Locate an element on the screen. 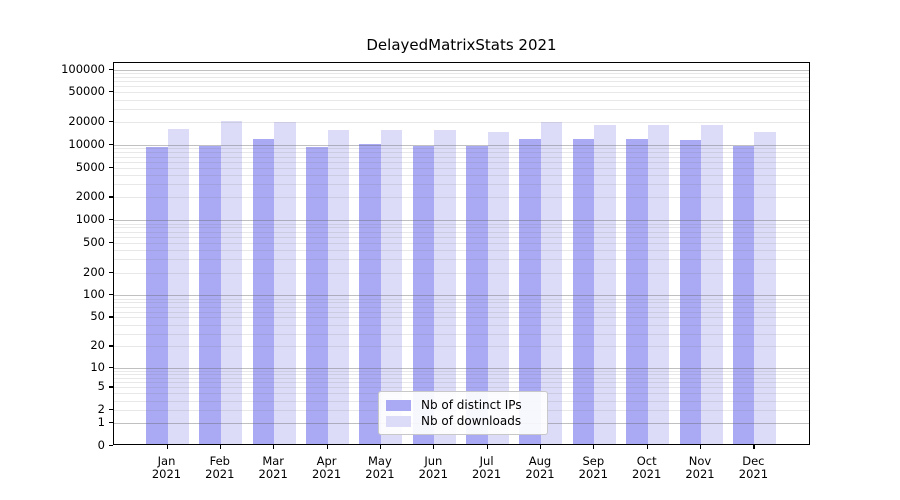 Image resolution: width=900 pixels, height=500 pixels. x-tick-month: Jun is located at coordinates (433, 461).